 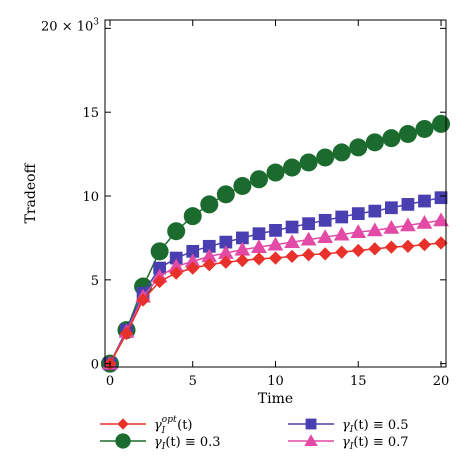 I want to click on x-tick-label: 5, so click(x=193, y=381).